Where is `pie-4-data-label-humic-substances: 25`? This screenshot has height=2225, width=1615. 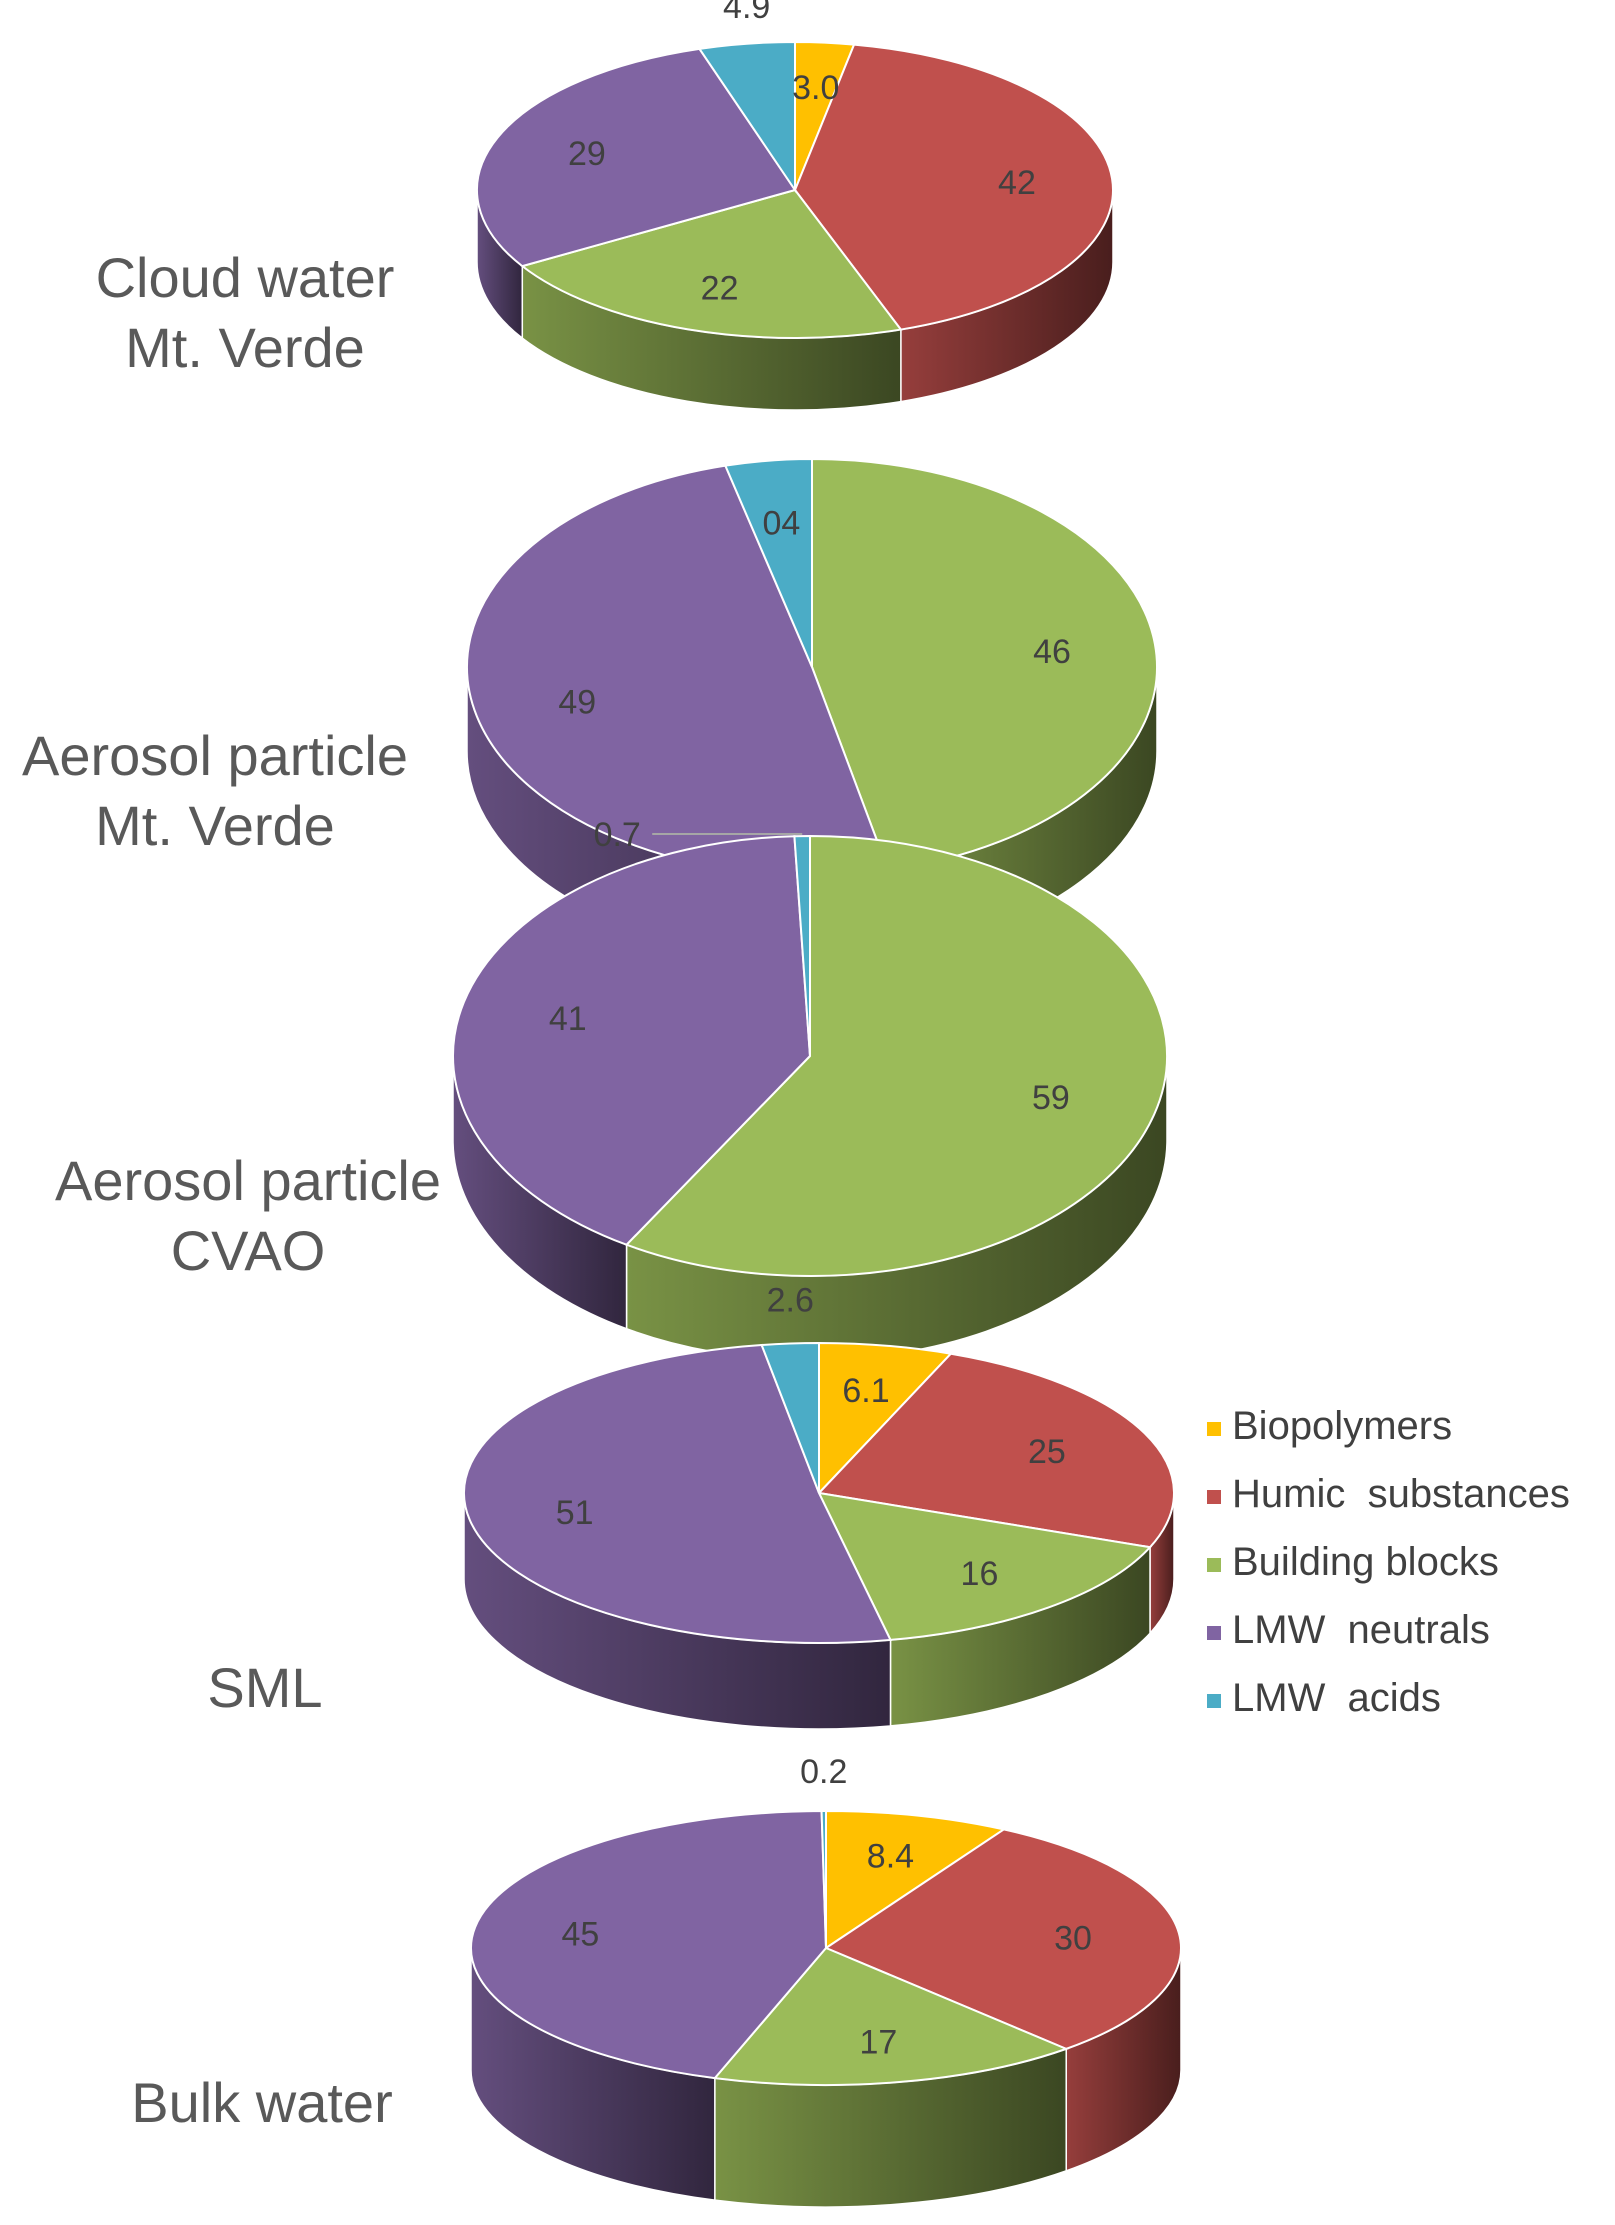 pie-4-data-label-humic-substances: 25 is located at coordinates (1047, 1452).